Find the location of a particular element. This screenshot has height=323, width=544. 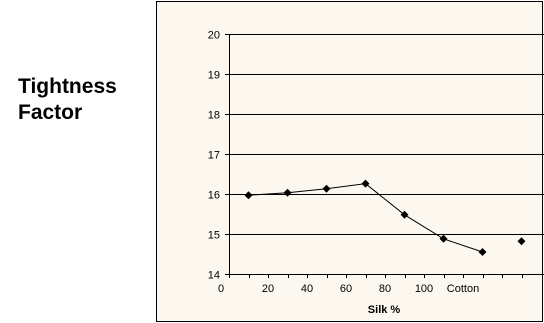

data-points is located at coordinates (385, 217).